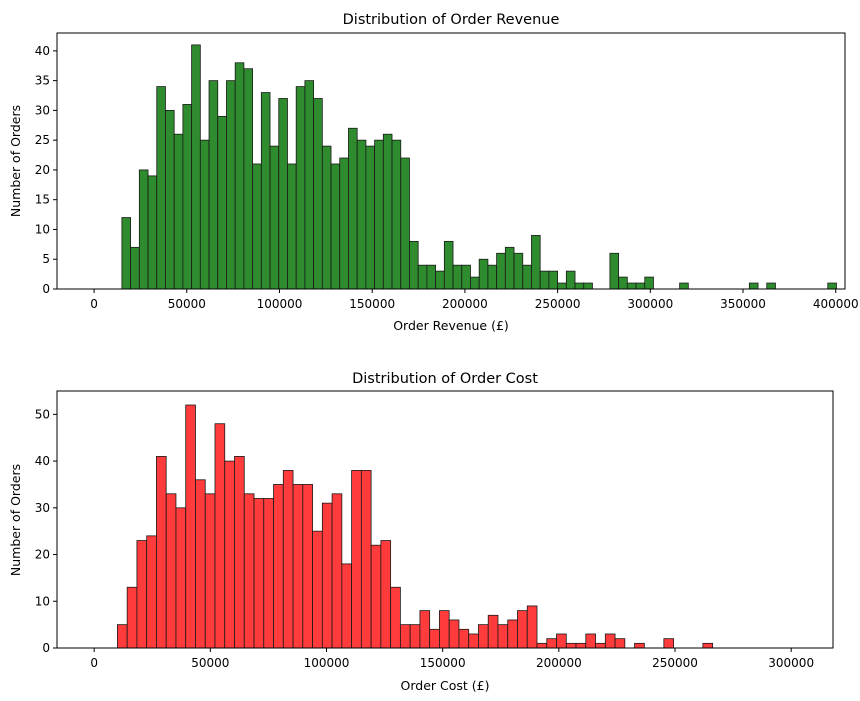  Describe the element at coordinates (451, 20) in the screenshot. I see `revenue-chart-title: Distribution of Order Revenue` at that location.